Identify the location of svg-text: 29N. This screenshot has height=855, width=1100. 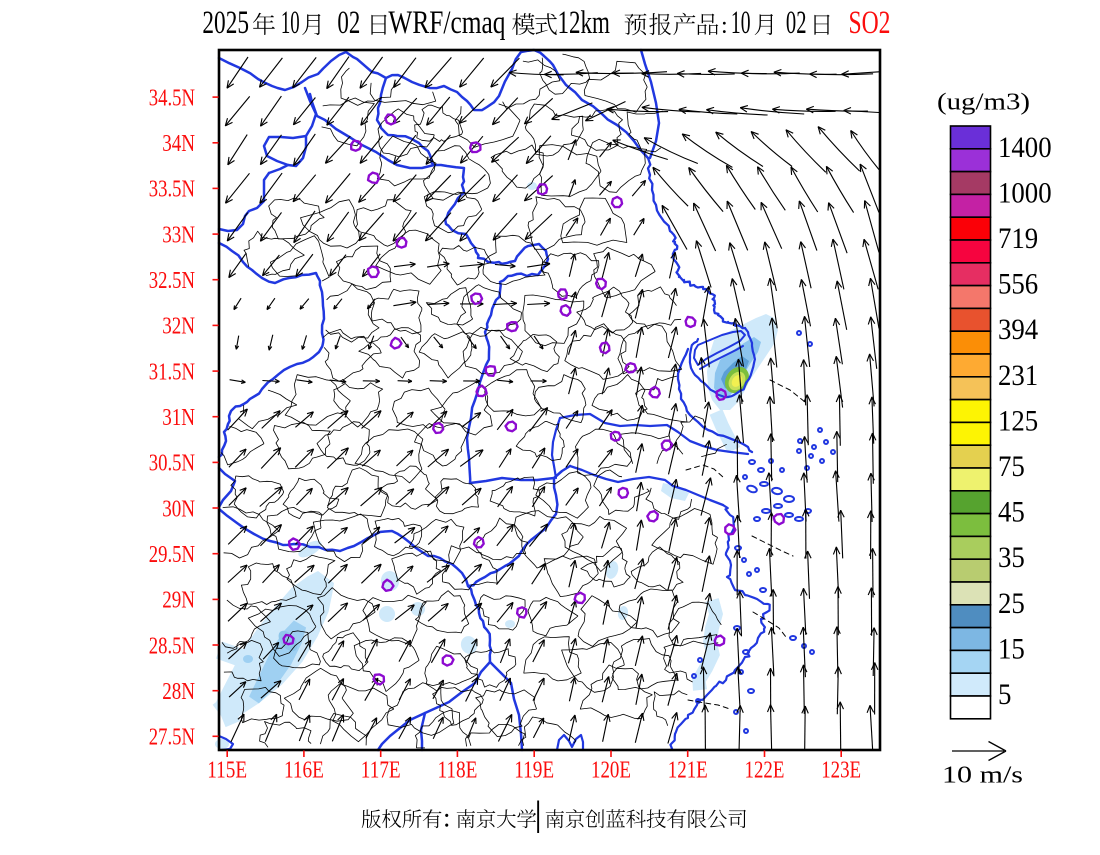
(178, 600).